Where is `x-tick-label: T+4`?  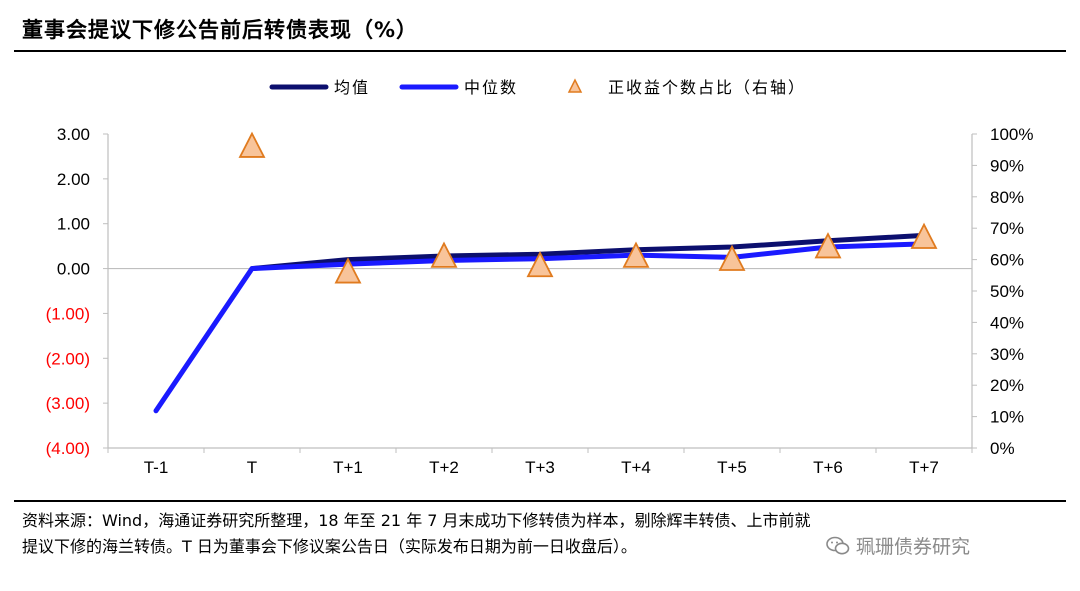 x-tick-label: T+4 is located at coordinates (636, 467).